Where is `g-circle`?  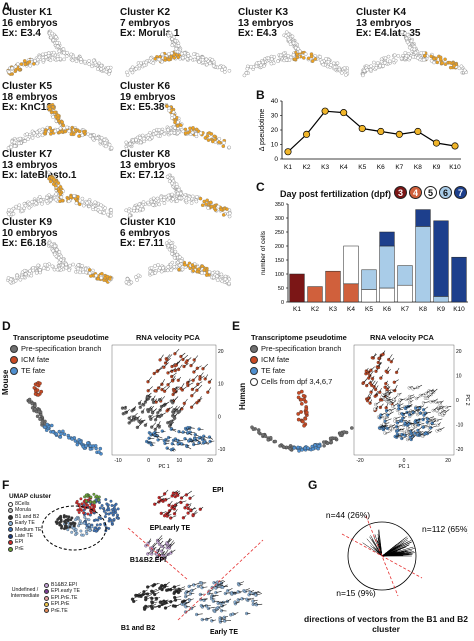
g-circle is located at coordinates (382, 556).